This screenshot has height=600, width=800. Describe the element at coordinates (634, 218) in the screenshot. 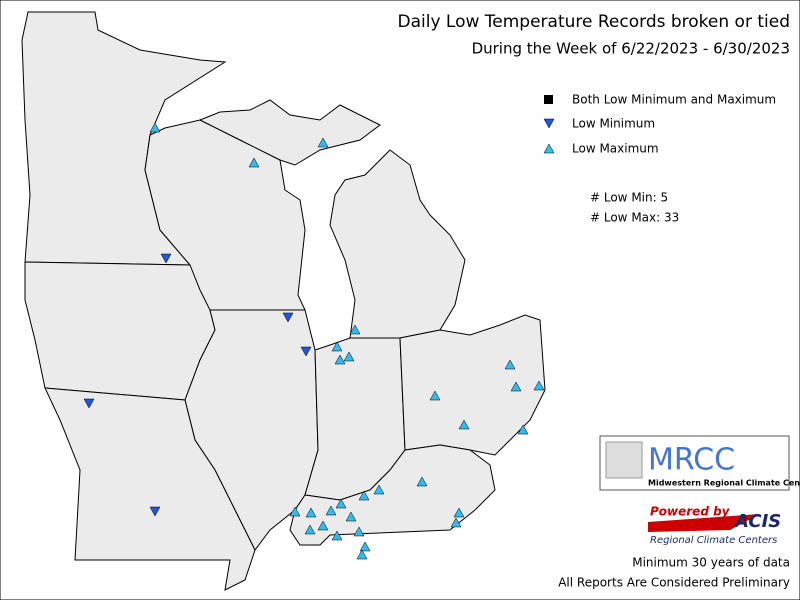

I see `count: # Low Max: 33` at that location.